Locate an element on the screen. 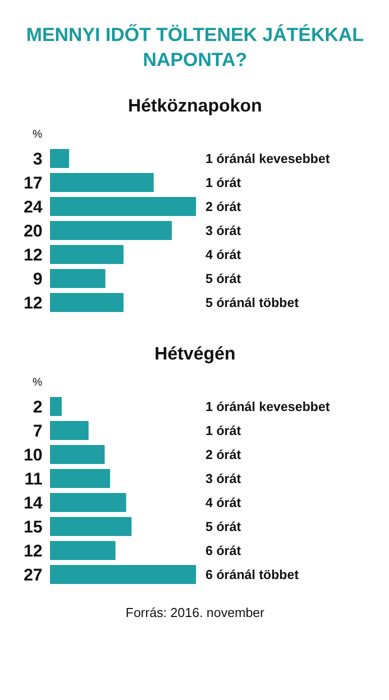  data-label: 11 is located at coordinates (33, 479).